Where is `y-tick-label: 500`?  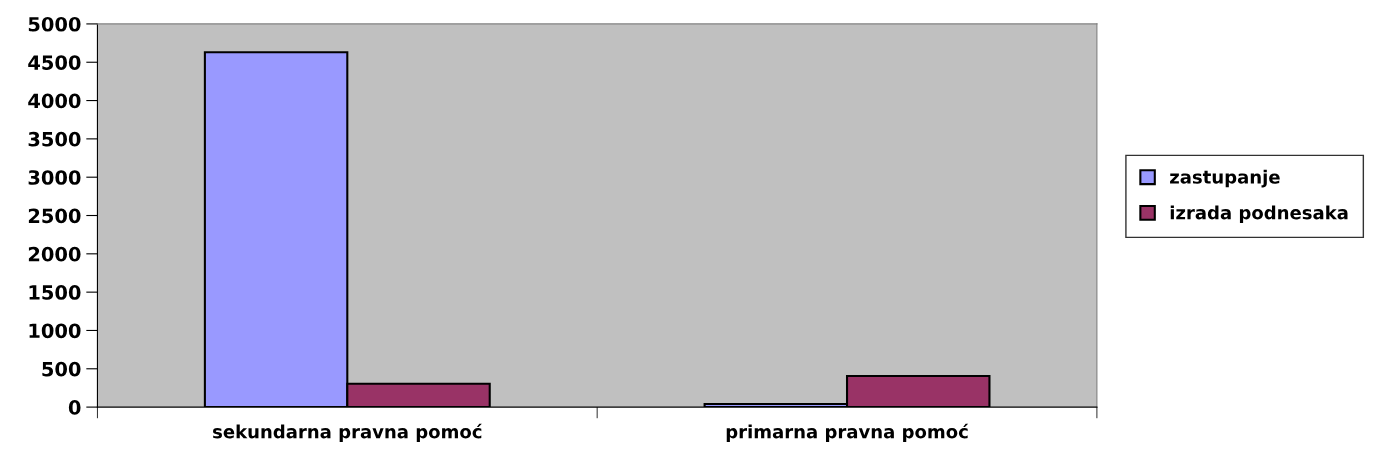 y-tick-label: 500 is located at coordinates (61, 369).